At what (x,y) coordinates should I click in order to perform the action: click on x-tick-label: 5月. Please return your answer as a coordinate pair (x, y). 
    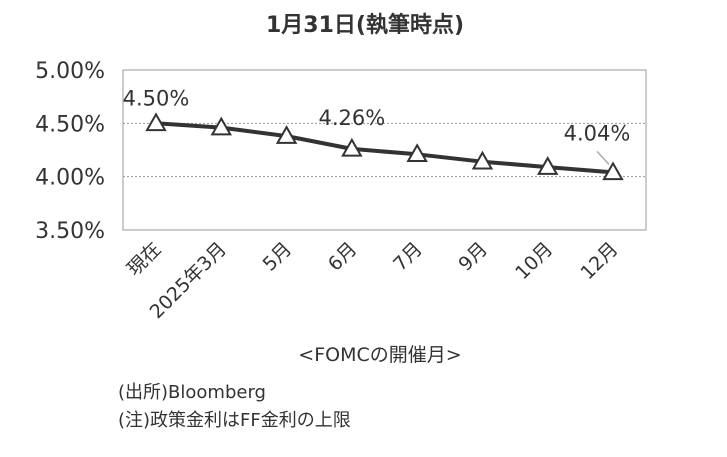
    Looking at the image, I should click on (278, 257).